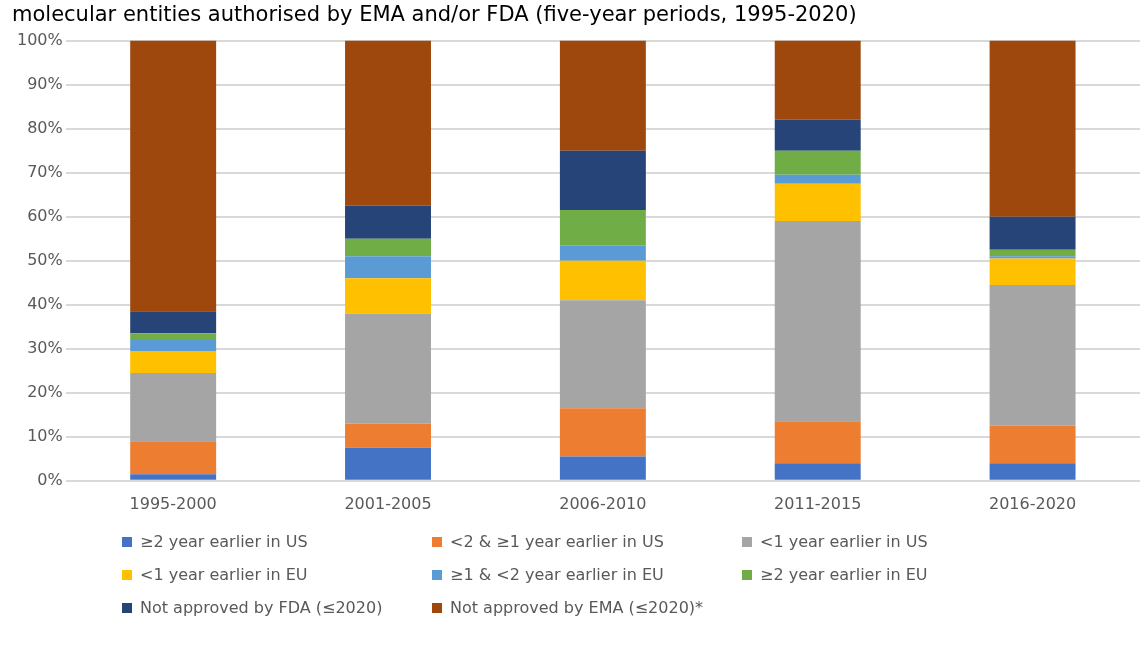  I want to click on y-tick-label: 40%, so click(45, 303).